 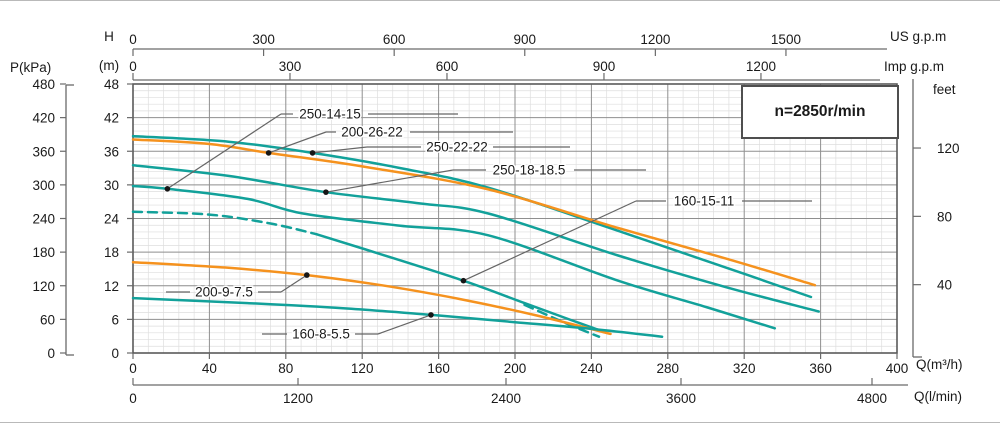 What do you see at coordinates (43, 84) in the screenshot?
I see `p-kpa-tick-label: 480` at bounding box center [43, 84].